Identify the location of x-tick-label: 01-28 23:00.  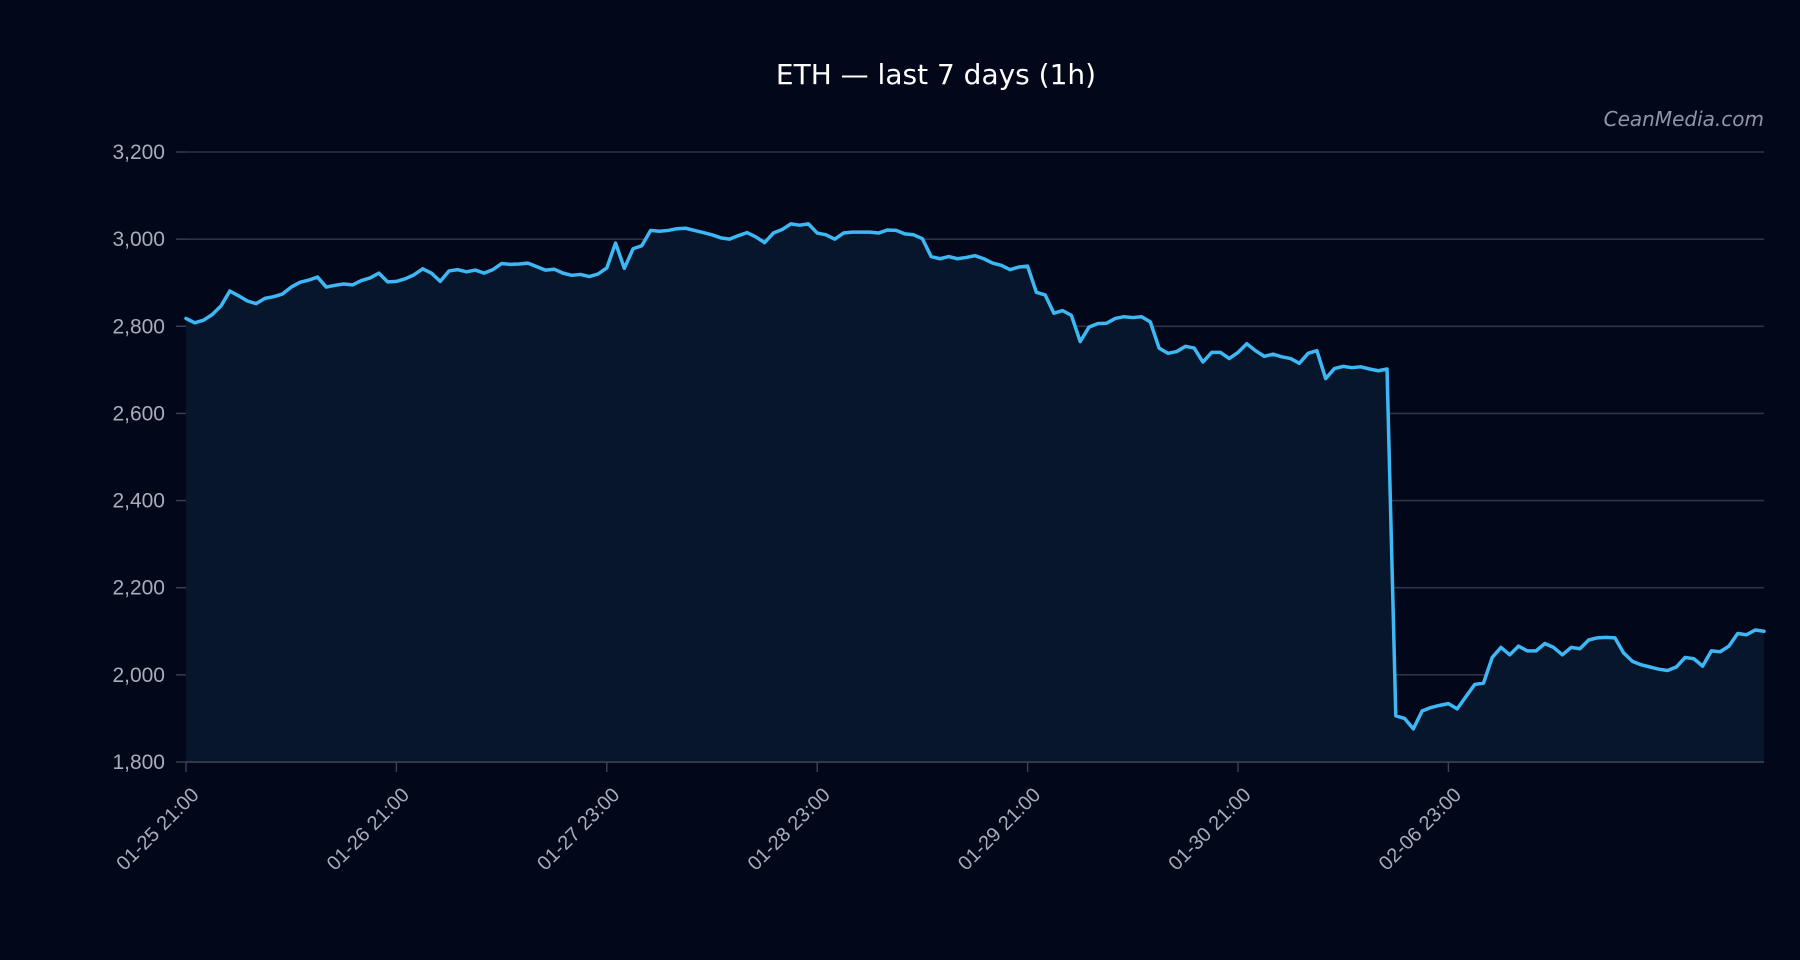
(789, 829).